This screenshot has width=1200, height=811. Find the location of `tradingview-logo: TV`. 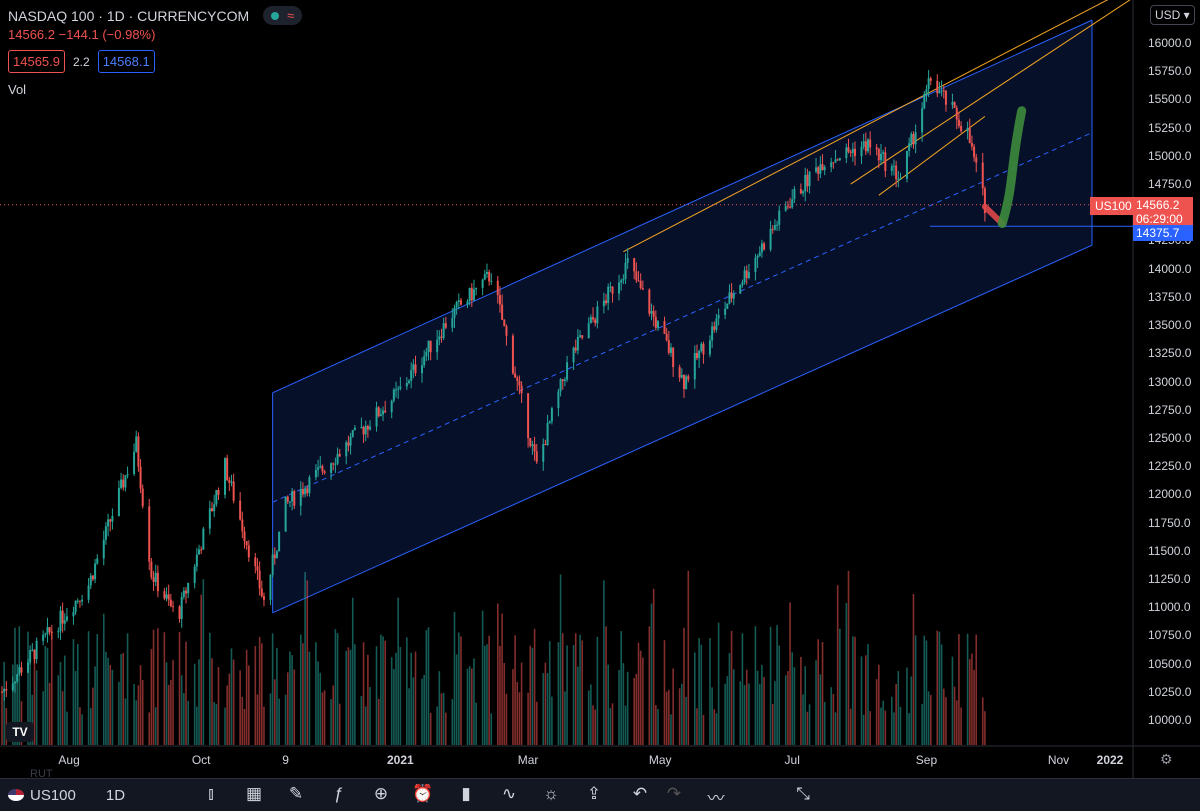

tradingview-logo: TV is located at coordinates (20, 732).